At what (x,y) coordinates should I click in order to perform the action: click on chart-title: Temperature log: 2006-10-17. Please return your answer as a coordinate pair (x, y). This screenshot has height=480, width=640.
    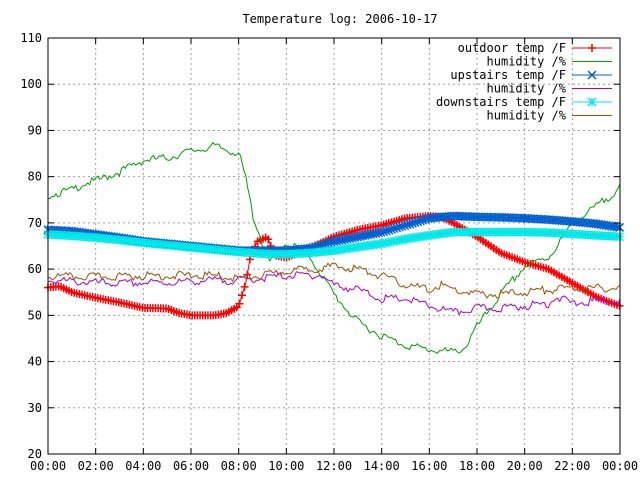
    Looking at the image, I should click on (339, 19).